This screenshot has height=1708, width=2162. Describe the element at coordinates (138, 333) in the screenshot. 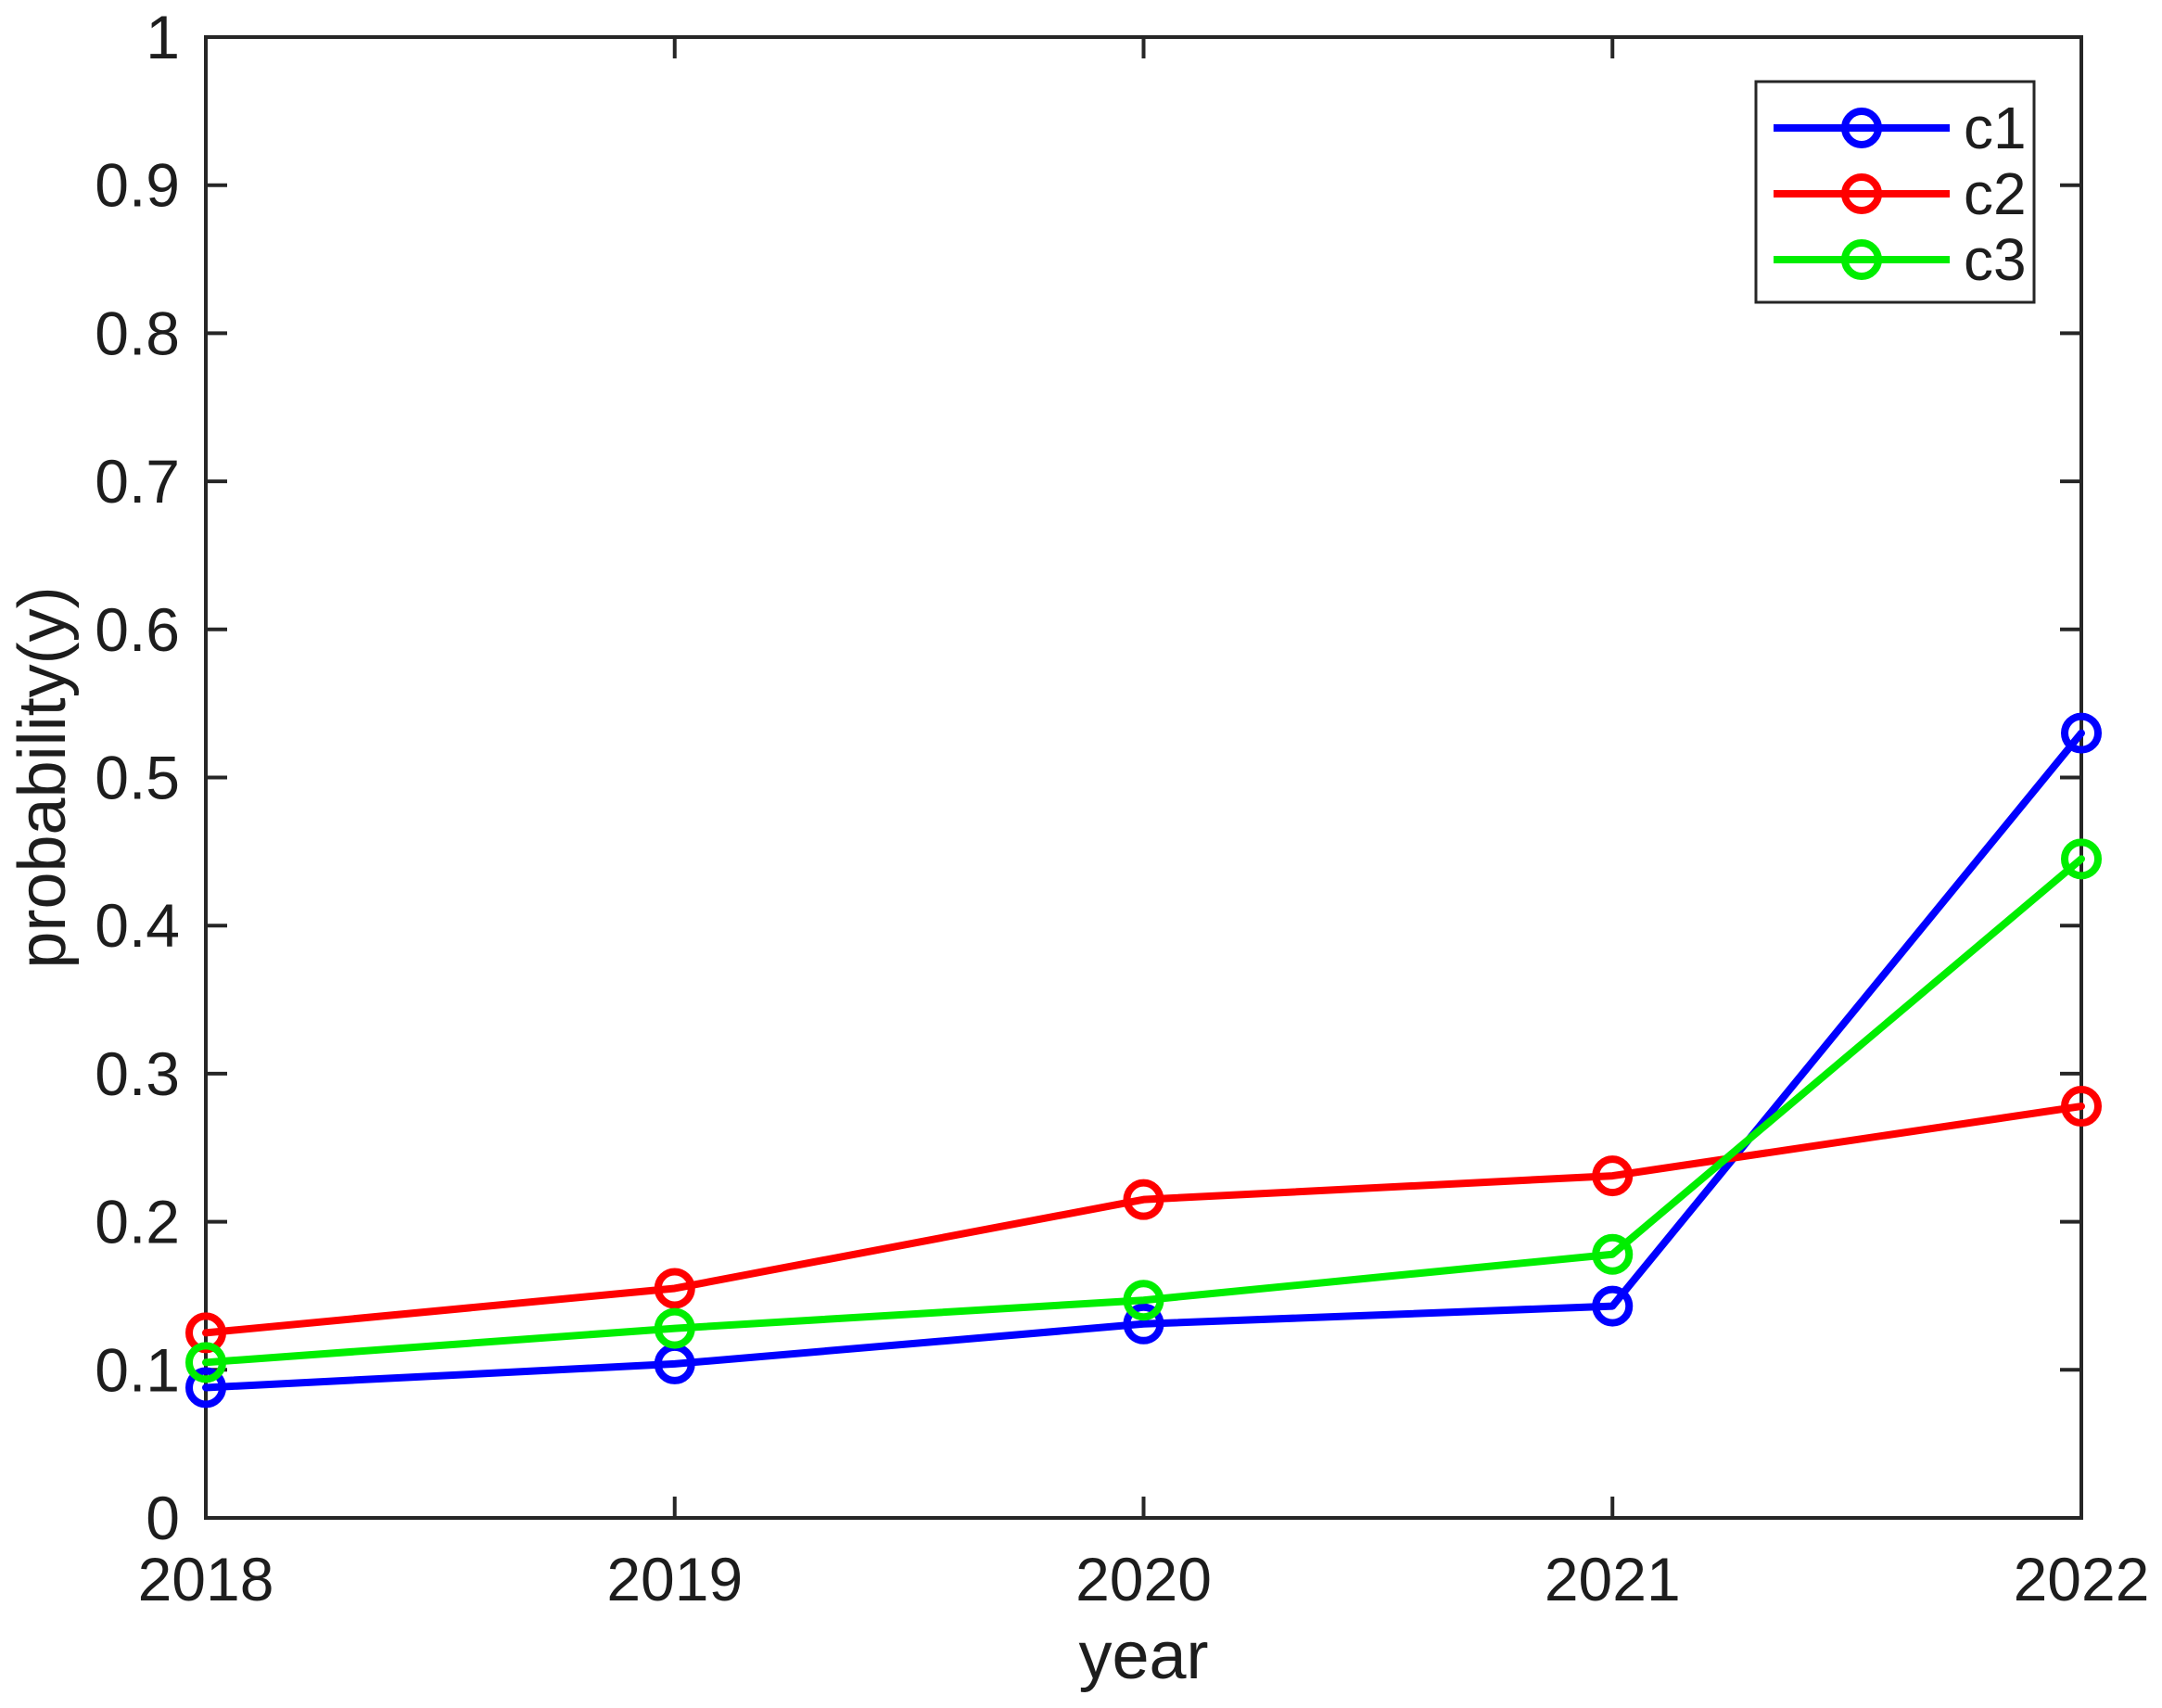

I see `y-tick-label: 0.8` at that location.